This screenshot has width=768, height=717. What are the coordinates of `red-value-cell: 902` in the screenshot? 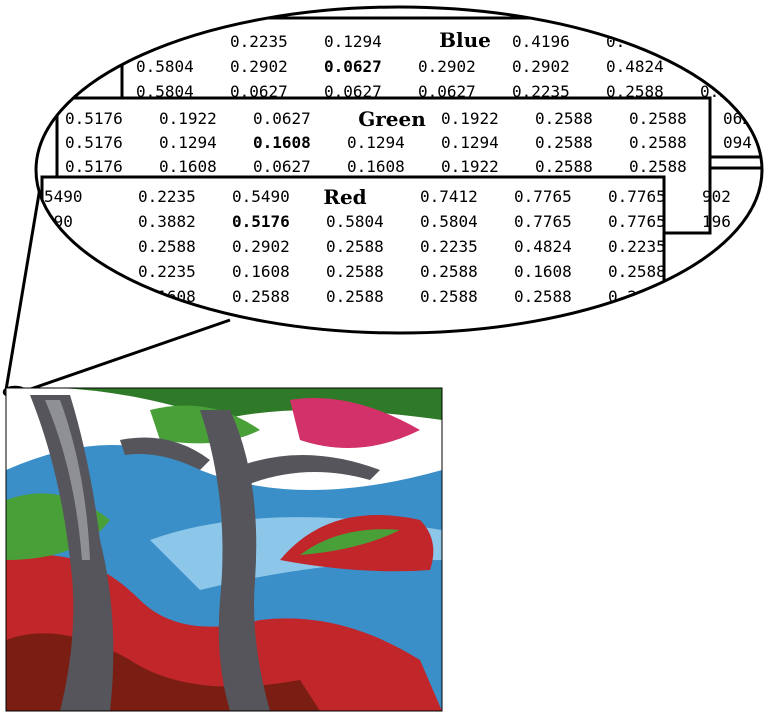 It's located at (716, 196).